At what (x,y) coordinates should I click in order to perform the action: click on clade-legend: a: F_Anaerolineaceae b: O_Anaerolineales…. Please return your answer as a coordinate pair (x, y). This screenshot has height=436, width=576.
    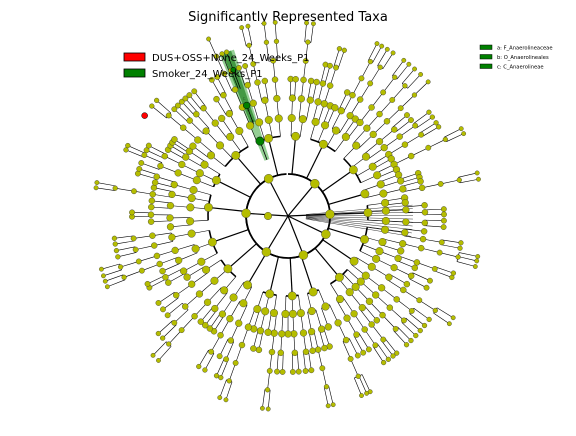
    Looking at the image, I should click on (516, 58).